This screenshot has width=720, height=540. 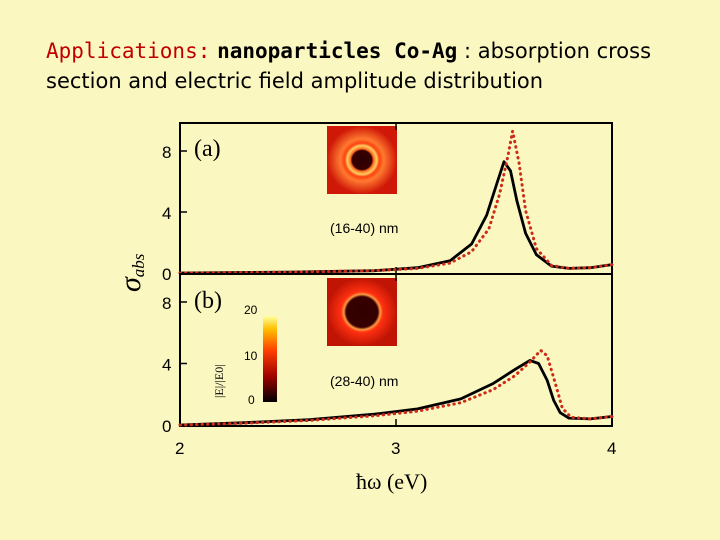 What do you see at coordinates (611, 448) in the screenshot?
I see `x-tick-label: 4` at bounding box center [611, 448].